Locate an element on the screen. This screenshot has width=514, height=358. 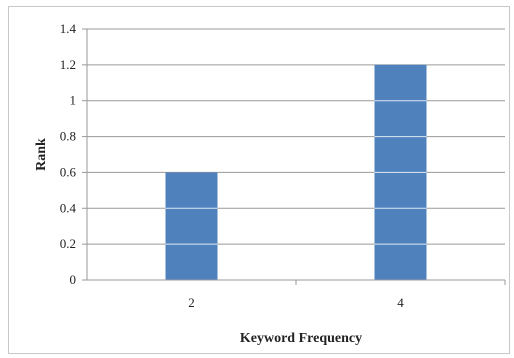
y-tick-label: 0.6 is located at coordinates (68, 171).